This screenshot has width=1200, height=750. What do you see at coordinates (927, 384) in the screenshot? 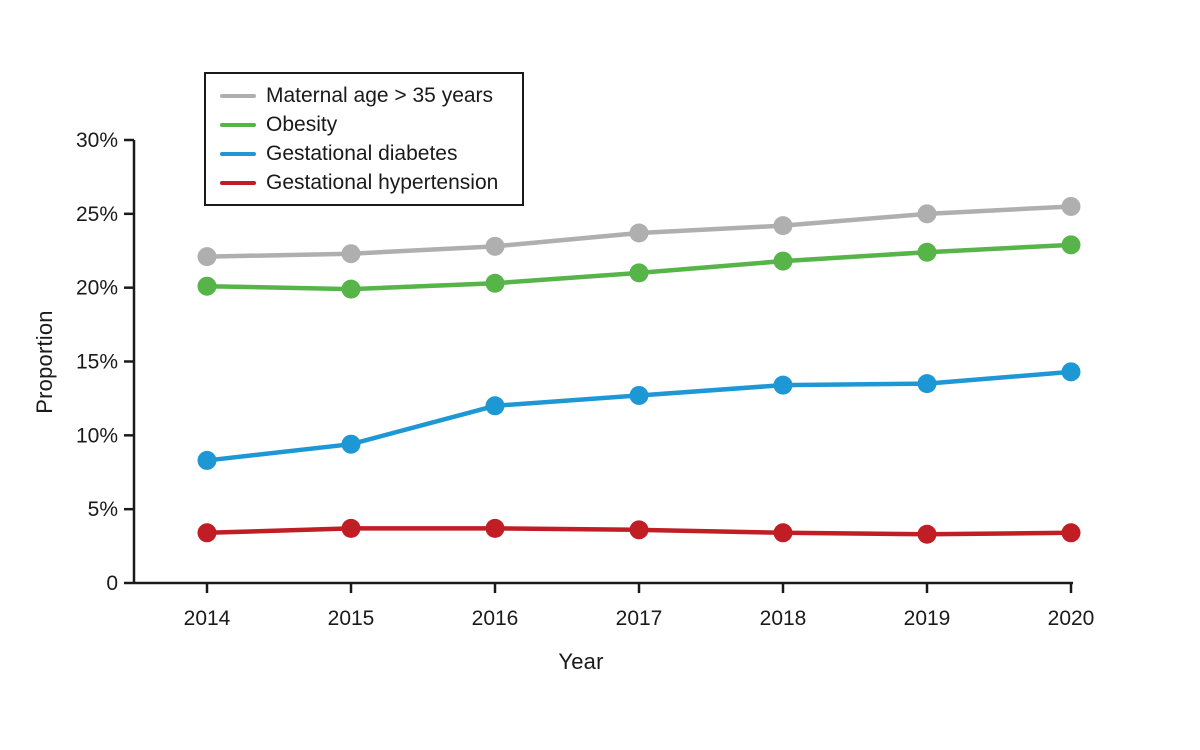
I see `point-gestational-diabetes-2019` at bounding box center [927, 384].